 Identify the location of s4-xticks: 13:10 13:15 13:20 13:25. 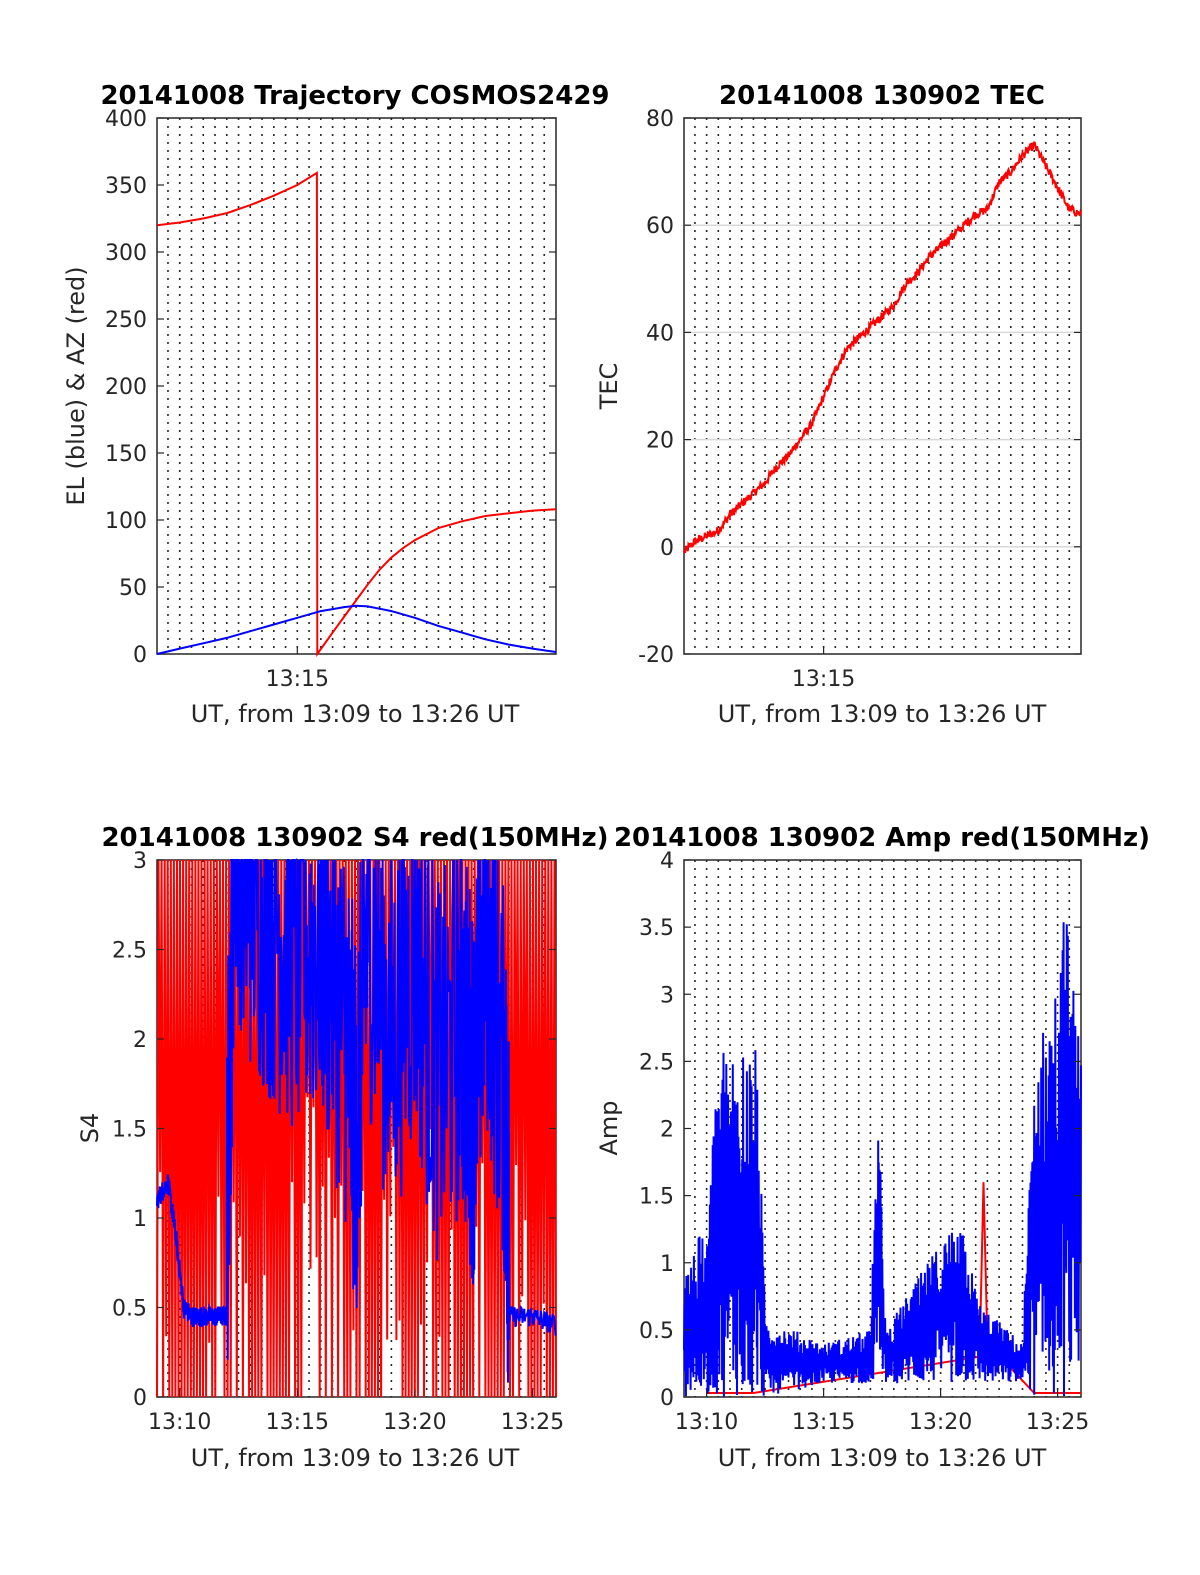
(356, 1412).